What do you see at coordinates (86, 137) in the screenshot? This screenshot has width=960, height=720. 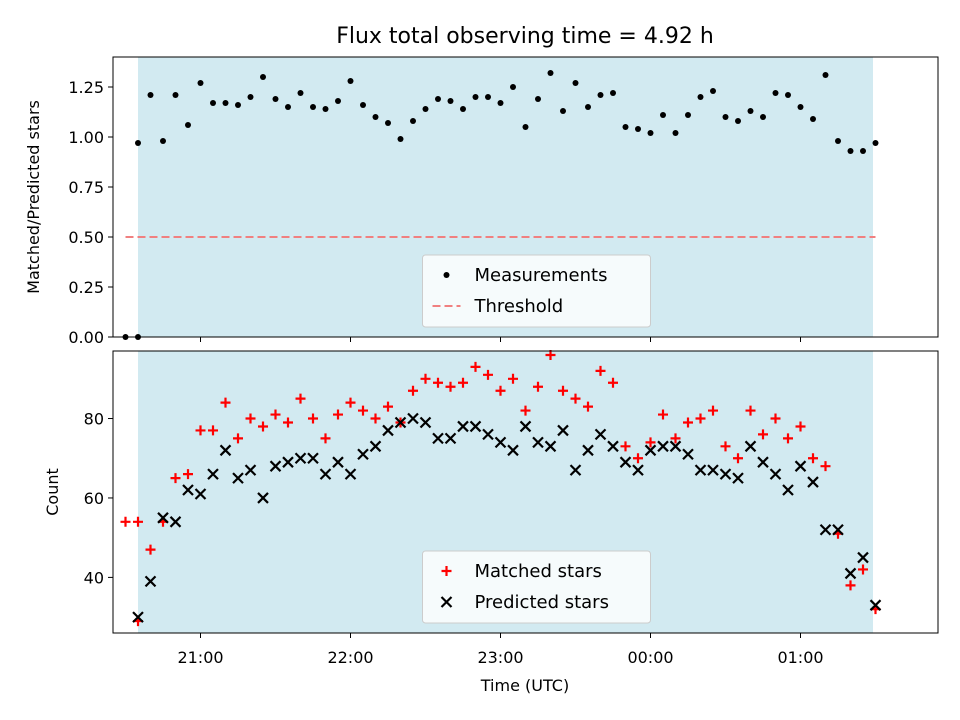 I see `y-tick-label: 1.00` at bounding box center [86, 137].